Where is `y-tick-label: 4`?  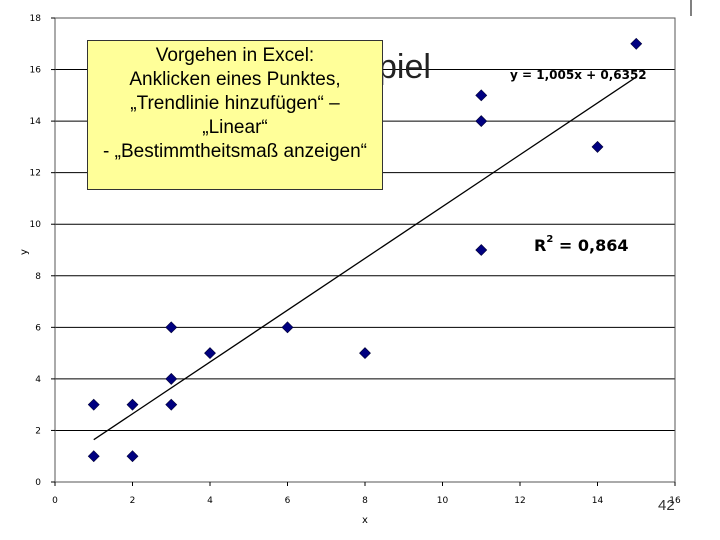 y-tick-label: 4 is located at coordinates (38, 380).